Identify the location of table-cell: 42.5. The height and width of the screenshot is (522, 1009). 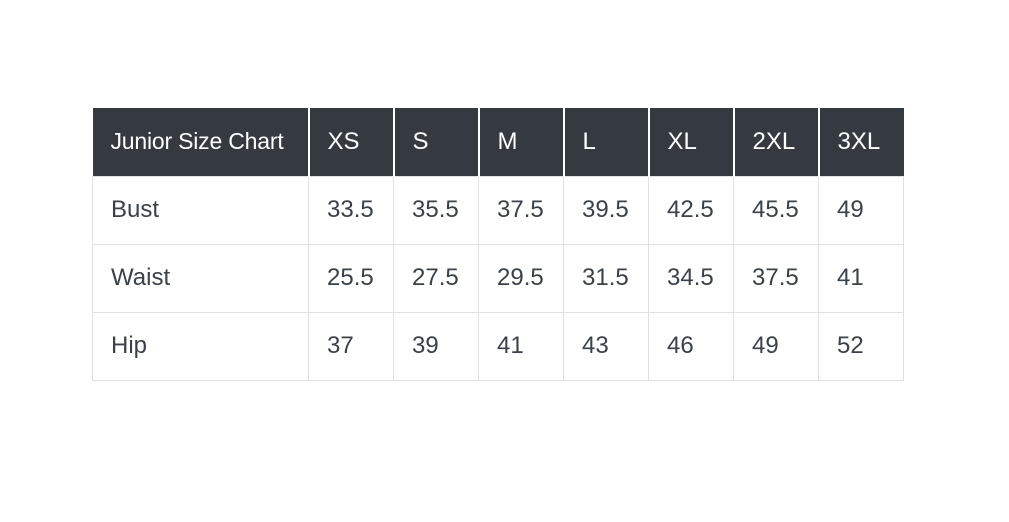
(691, 210).